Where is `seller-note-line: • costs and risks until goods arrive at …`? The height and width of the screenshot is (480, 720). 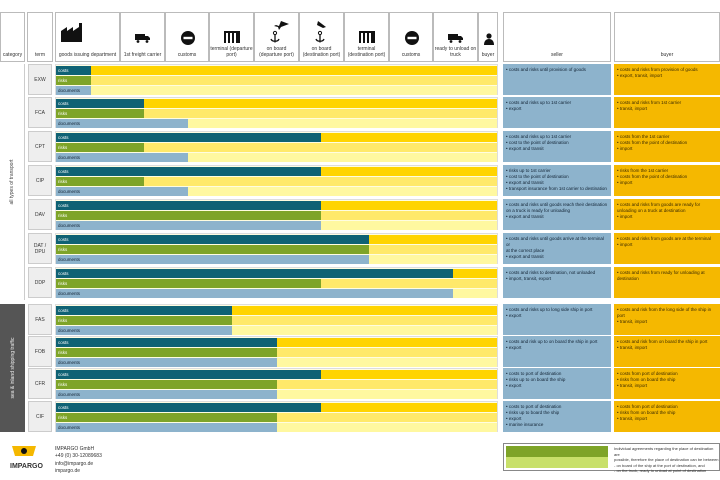 seller-note-line: • costs and risks until goods arrive at … is located at coordinates (555, 242).